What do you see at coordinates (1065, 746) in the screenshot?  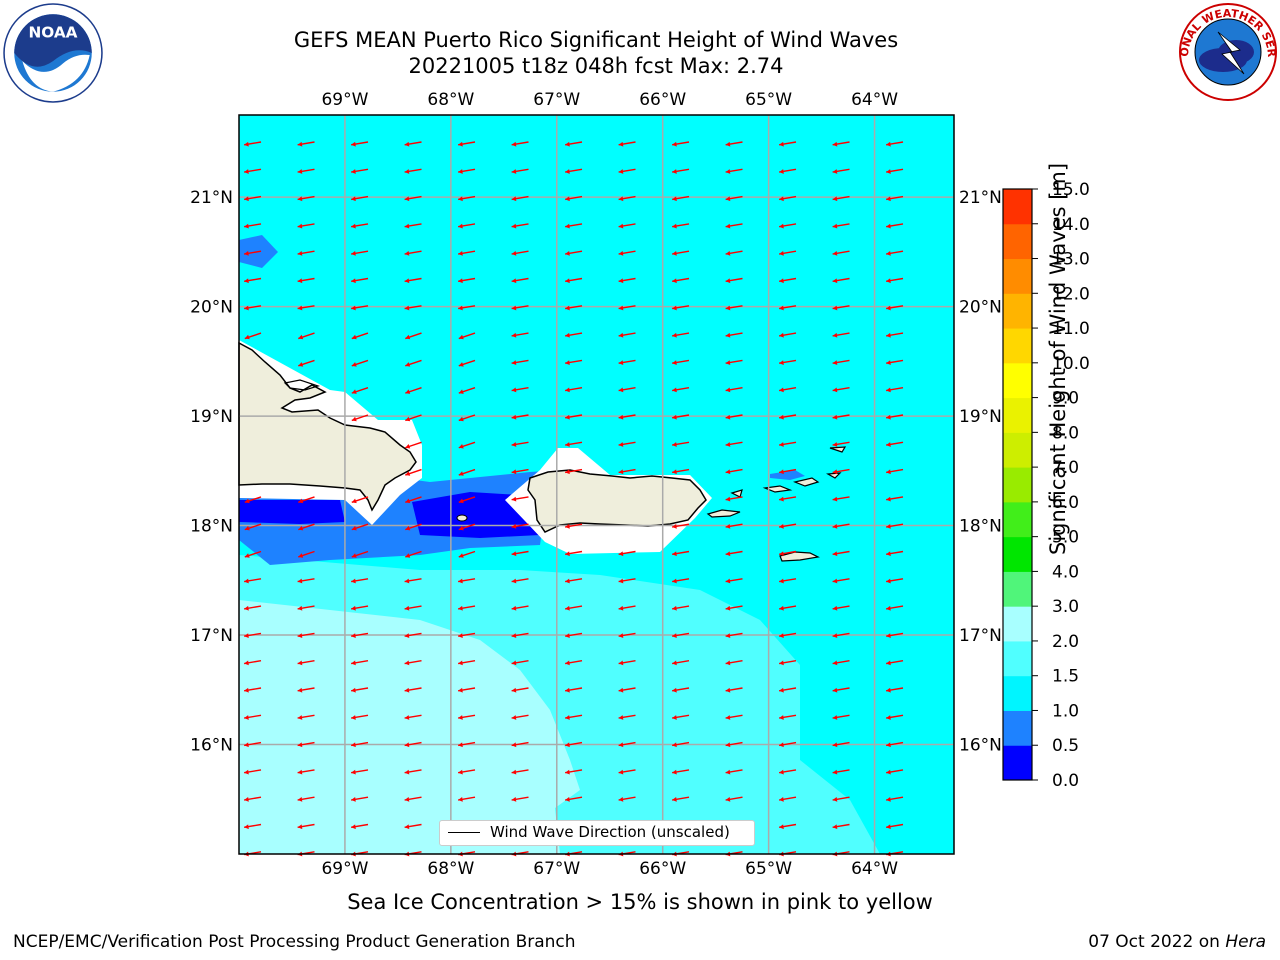 I see `colorbar-tick-label: 0.5` at bounding box center [1065, 746].